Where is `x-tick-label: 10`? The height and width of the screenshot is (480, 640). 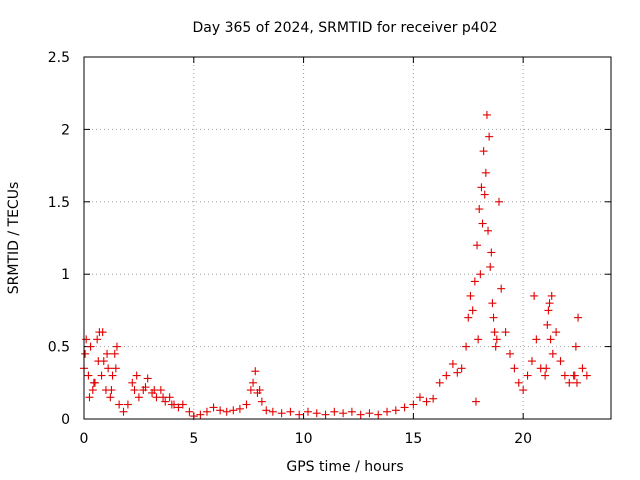
x-tick-label: 10 is located at coordinates (304, 439).